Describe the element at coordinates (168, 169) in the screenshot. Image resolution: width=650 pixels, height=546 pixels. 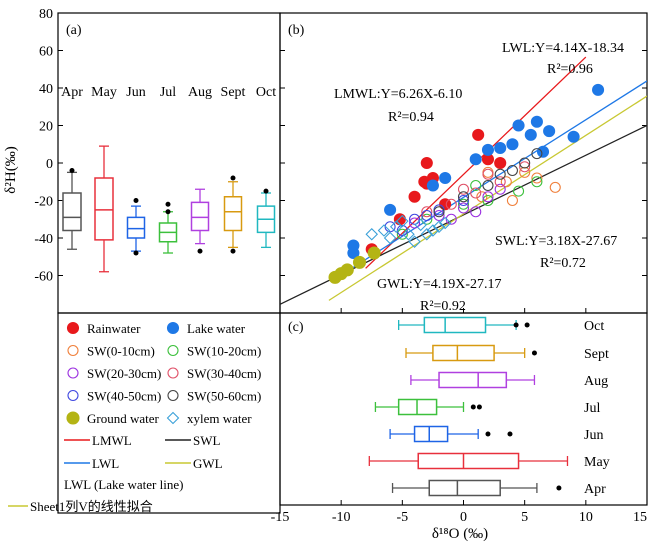
I see `box-jul: Jul` at that location.